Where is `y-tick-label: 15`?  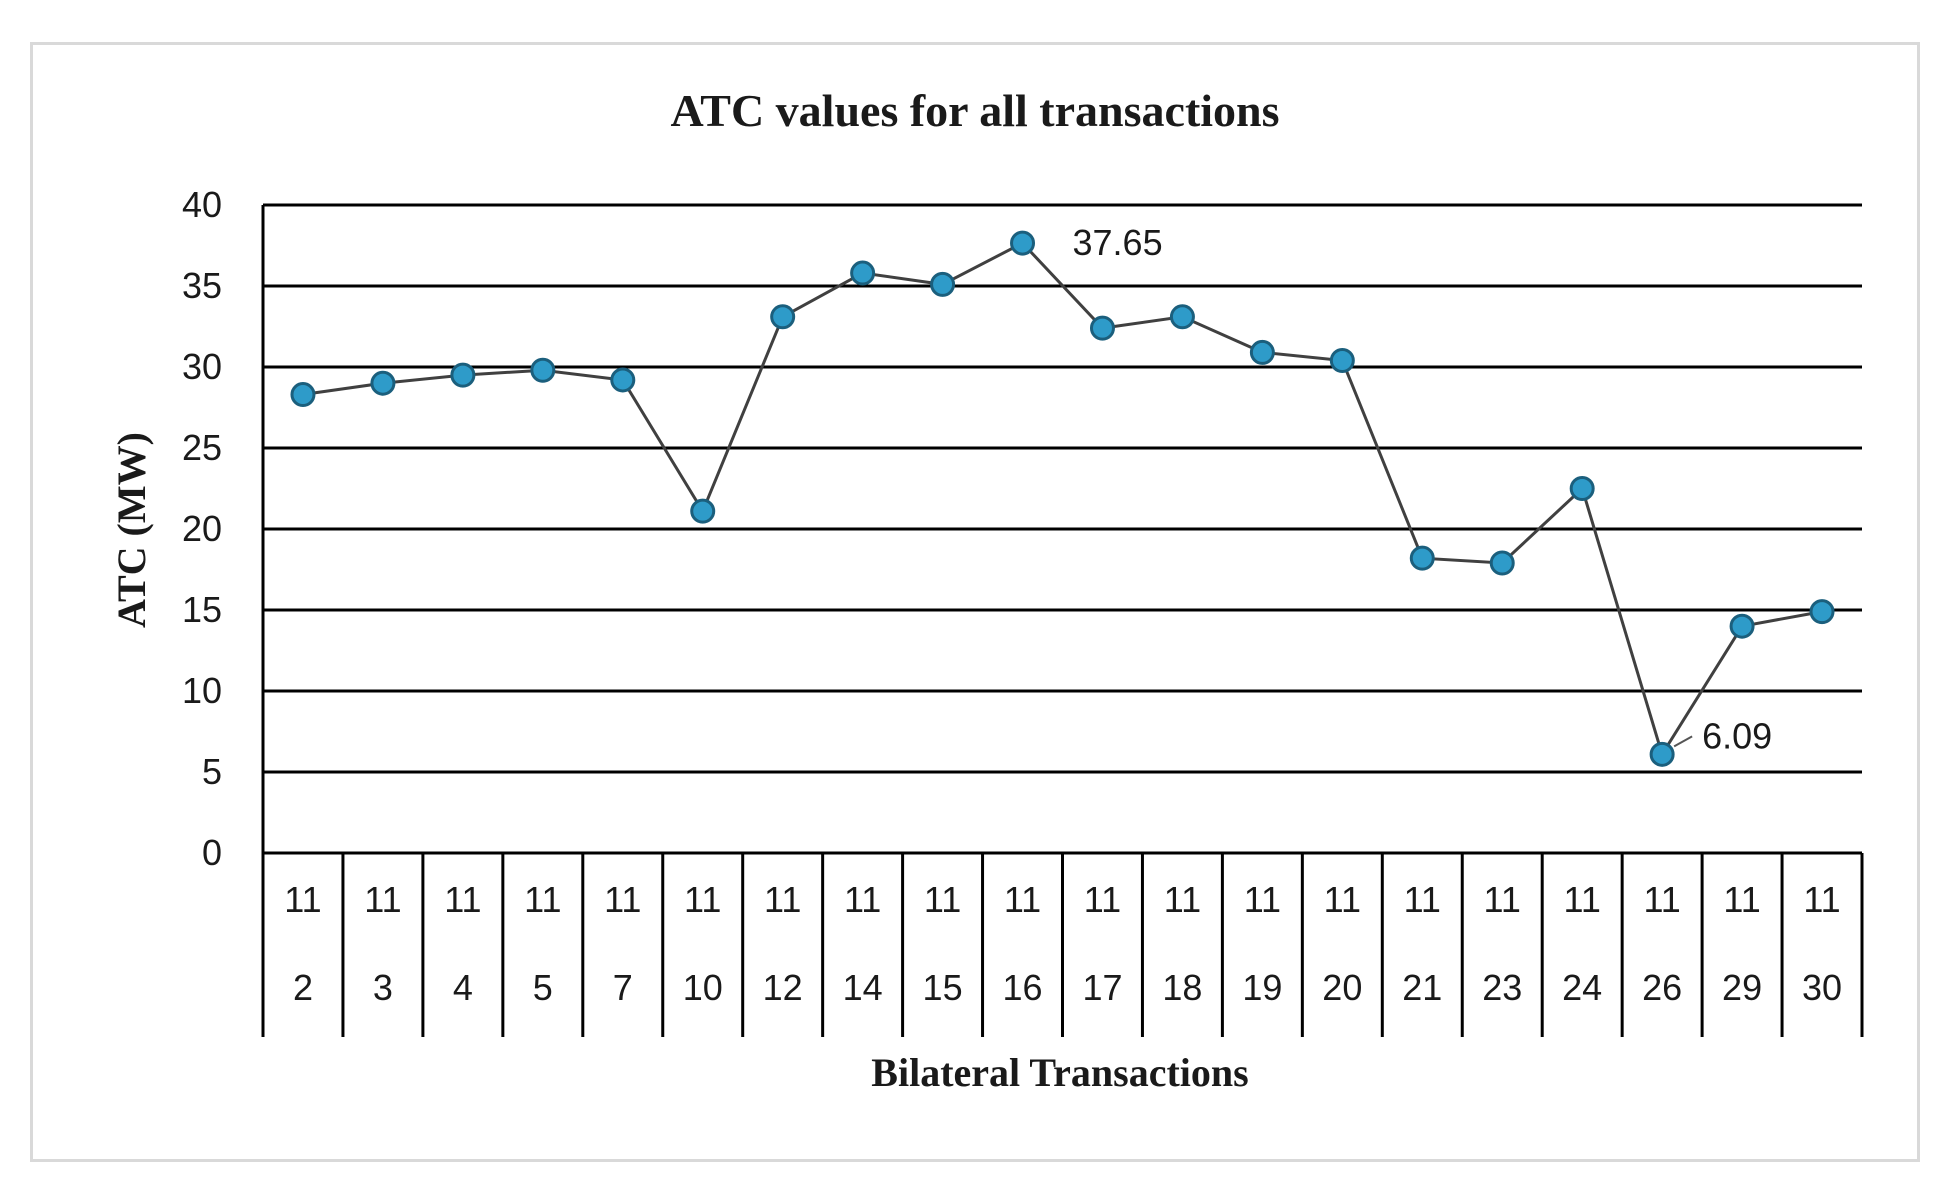 y-tick-label: 15 is located at coordinates (202, 609).